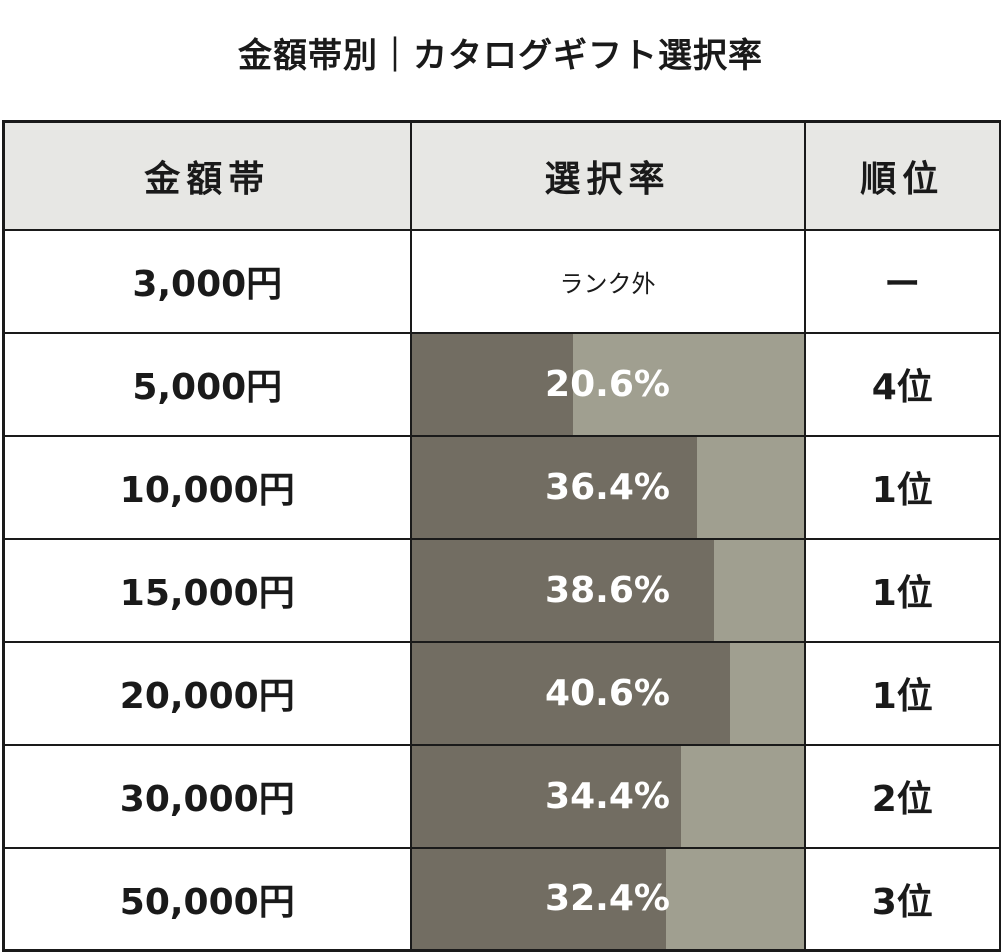  I want to click on rate-cell: 34.4%, so click(607, 796).